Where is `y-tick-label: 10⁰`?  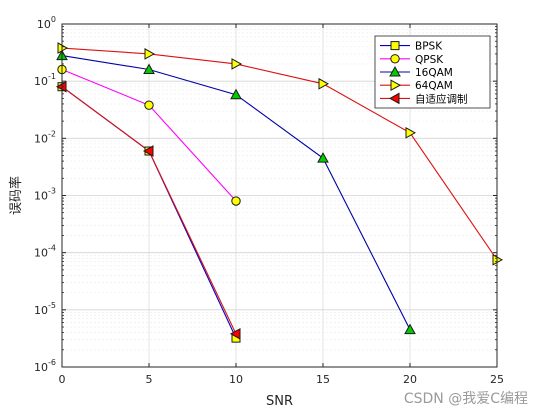
y-tick-label: 10⁰ is located at coordinates (46, 23).